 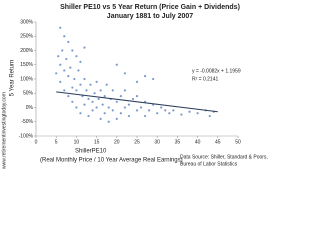 What do you see at coordinates (28, 94) in the screenshot?
I see `y-tick-label: 50%` at bounding box center [28, 94].